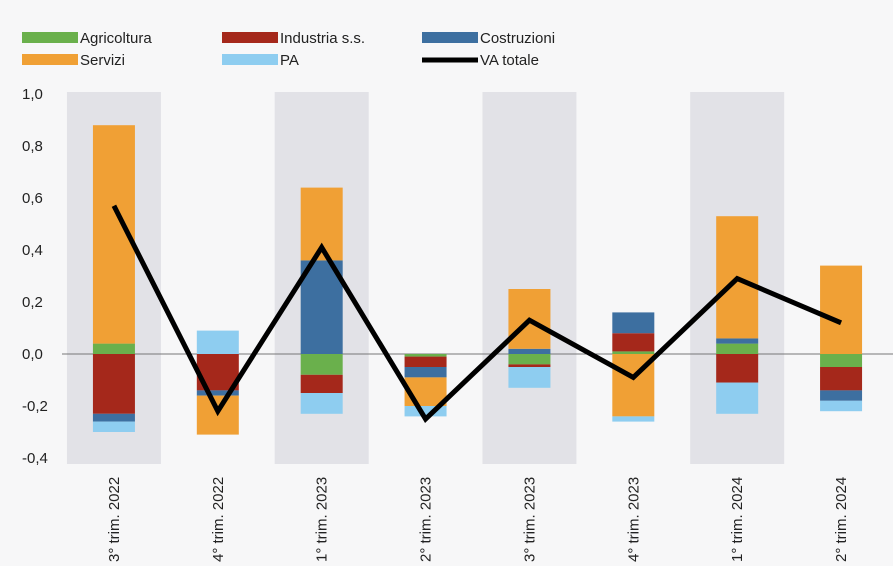 The width and height of the screenshot is (893, 566). Describe the element at coordinates (322, 38) in the screenshot. I see `legend-label: Industria s.s.` at that location.